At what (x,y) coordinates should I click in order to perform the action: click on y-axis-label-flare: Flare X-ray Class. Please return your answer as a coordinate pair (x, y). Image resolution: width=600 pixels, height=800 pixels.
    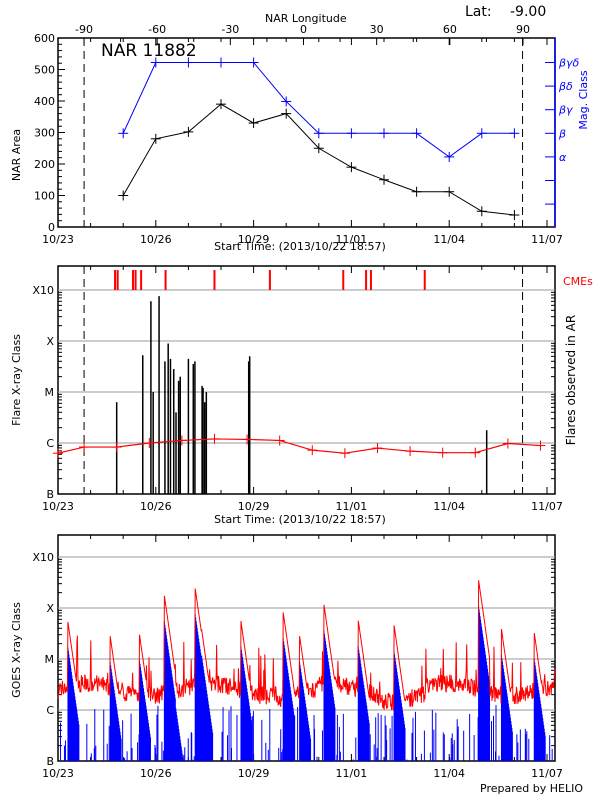
    Looking at the image, I should click on (16, 380).